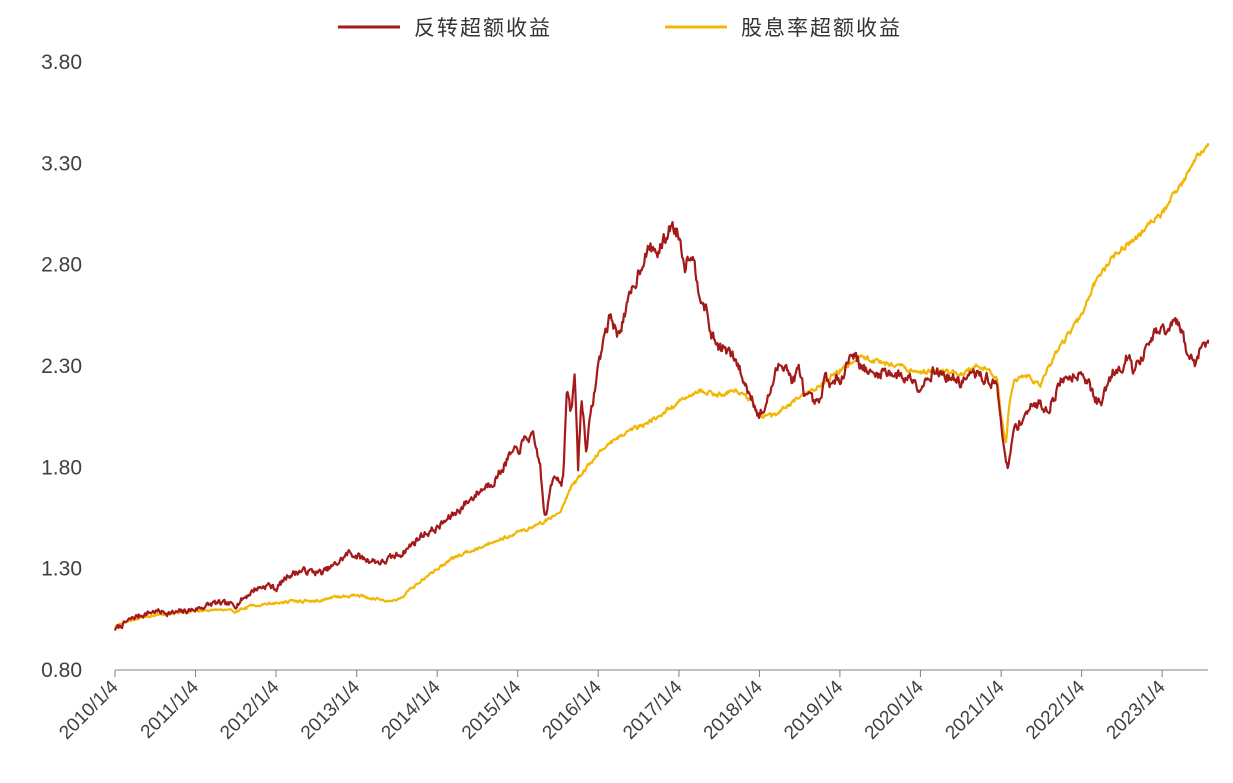 This screenshot has width=1233, height=783. Describe the element at coordinates (61, 670) in the screenshot. I see `y-tick-label: 0.80` at that location.